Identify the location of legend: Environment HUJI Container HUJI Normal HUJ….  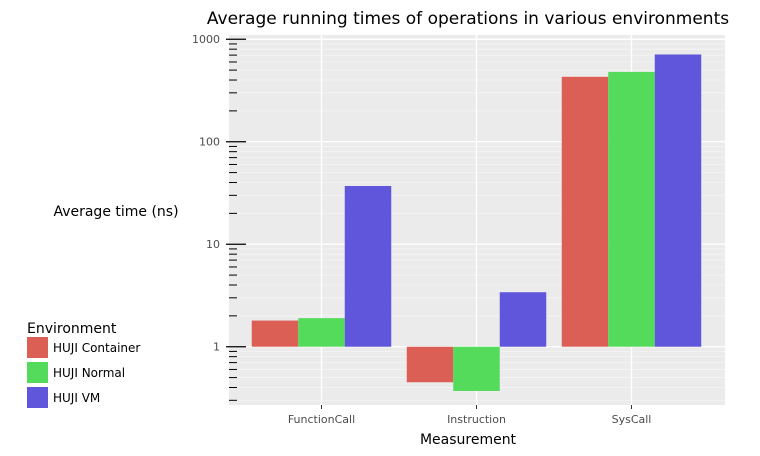
(83, 364).